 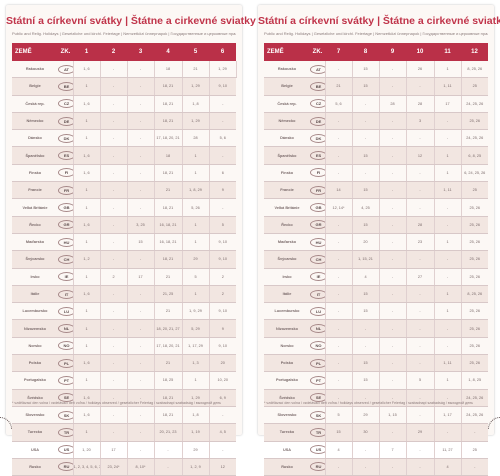 I want to click on country-code-badge: RU, so click(x=317, y=467).